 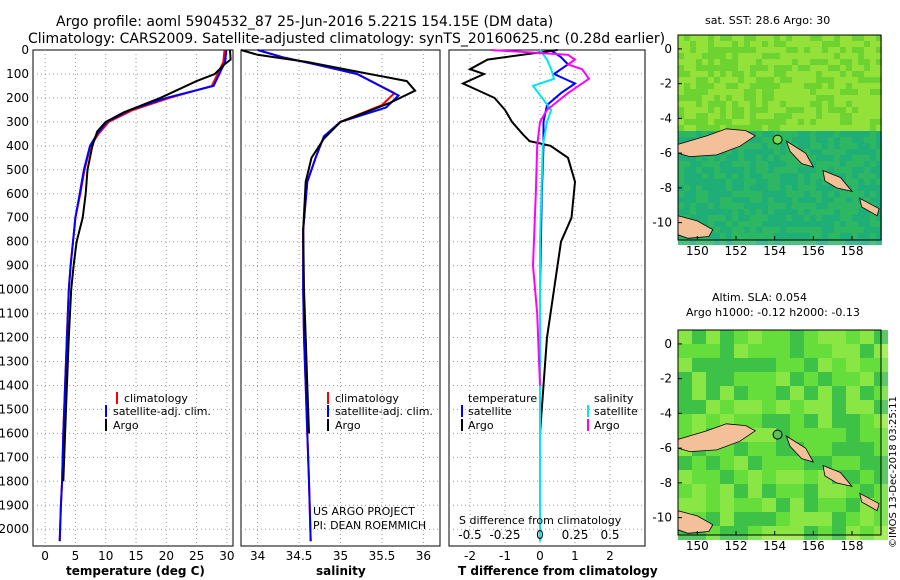 What do you see at coordinates (736, 546) in the screenshot?
I see `map-x-tick-label: 152` at bounding box center [736, 546].